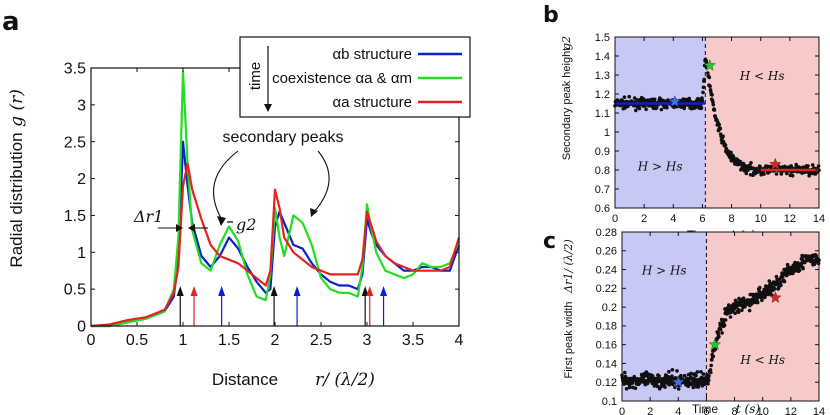 This screenshot has height=415, width=830. What do you see at coordinates (413, 340) in the screenshot?
I see `x-tick-label: 3.5` at bounding box center [413, 340].